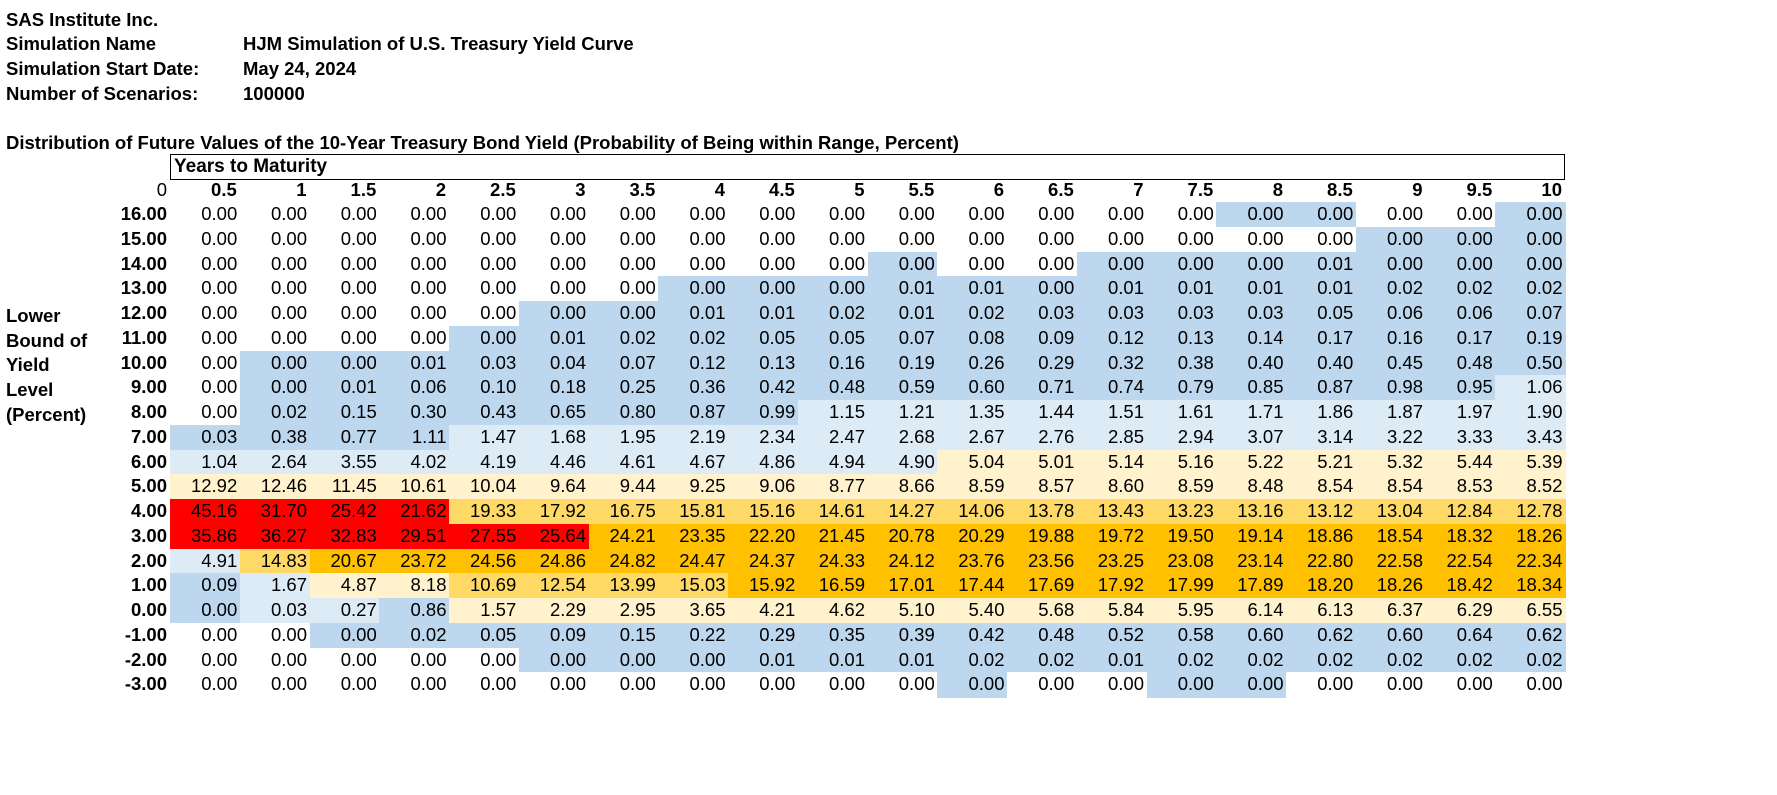 Image resolution: width=1777 pixels, height=795 pixels. I want to click on probability-cell: 19.14, so click(1251, 536).